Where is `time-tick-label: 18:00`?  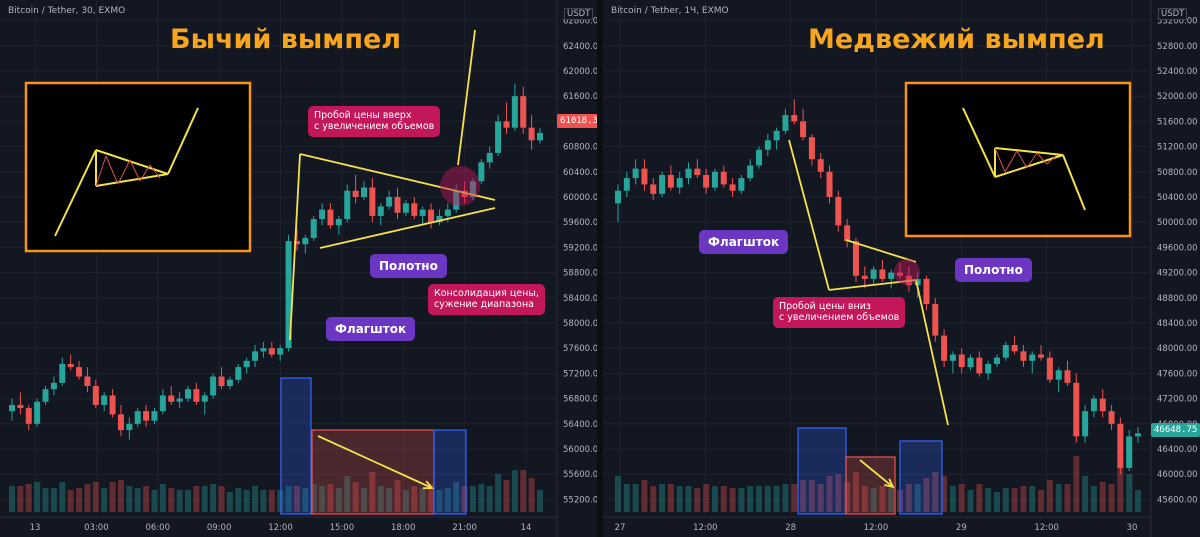
time-tick-label: 18:00 is located at coordinates (403, 528).